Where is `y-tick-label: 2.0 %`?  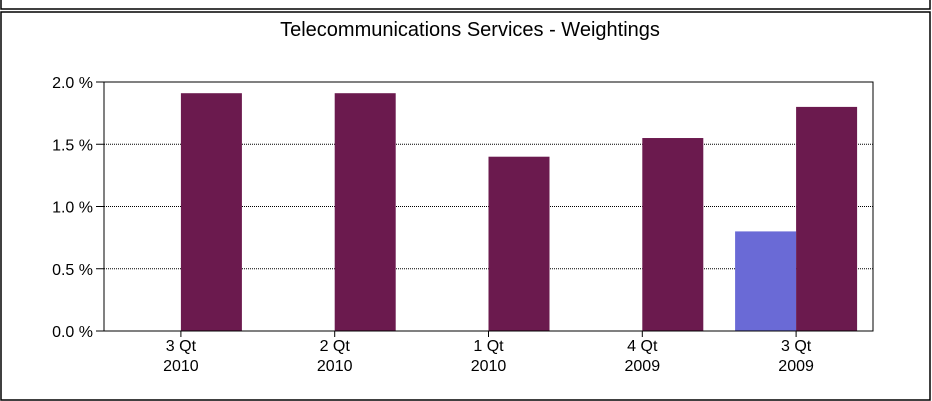 y-tick-label: 2.0 % is located at coordinates (72, 83).